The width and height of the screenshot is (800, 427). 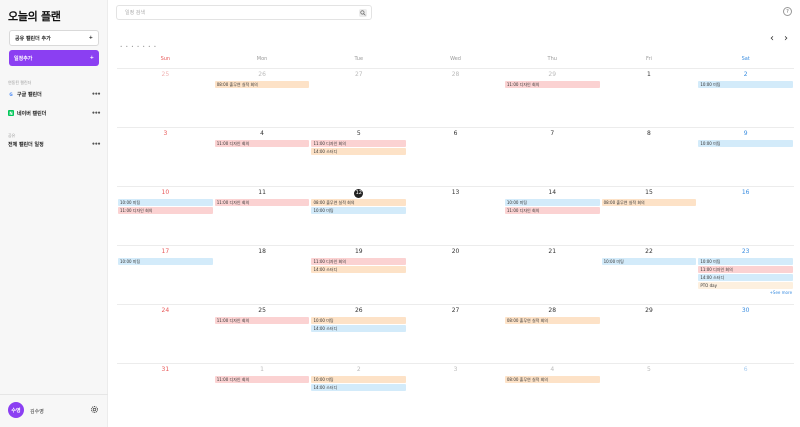 What do you see at coordinates (649, 216) in the screenshot?
I see `calendar-day-cell: 15 08:00 출무연 실적 회의` at bounding box center [649, 216].